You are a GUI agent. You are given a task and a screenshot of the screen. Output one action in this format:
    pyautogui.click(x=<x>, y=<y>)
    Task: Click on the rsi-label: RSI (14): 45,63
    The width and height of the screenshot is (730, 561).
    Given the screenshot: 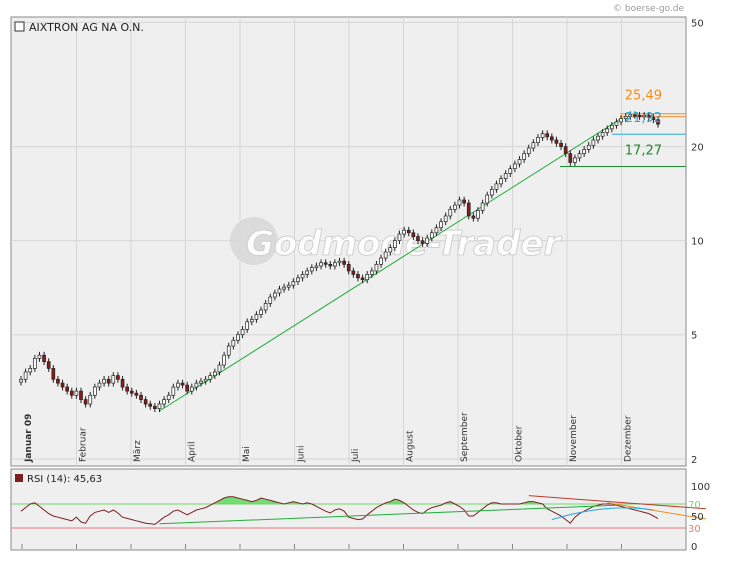 What is the action you would take?
    pyautogui.click(x=64, y=479)
    